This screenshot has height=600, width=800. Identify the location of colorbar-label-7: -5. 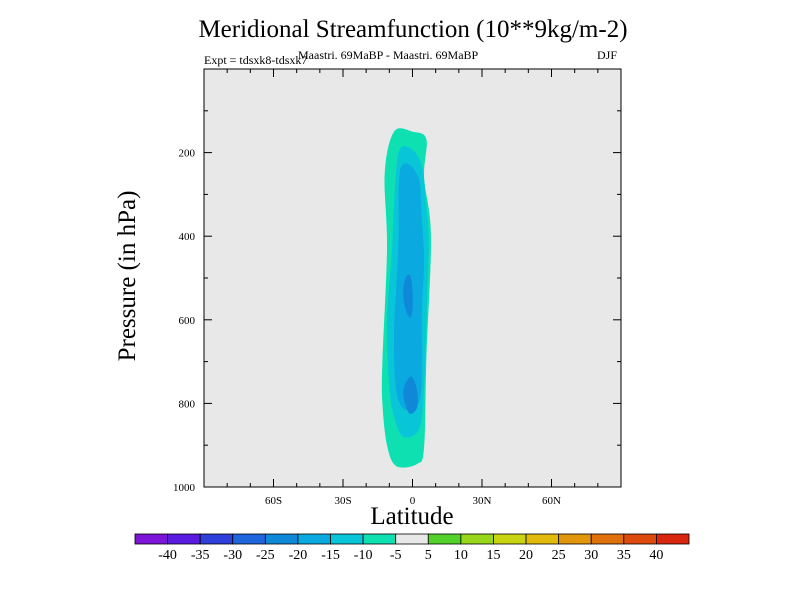
(396, 555).